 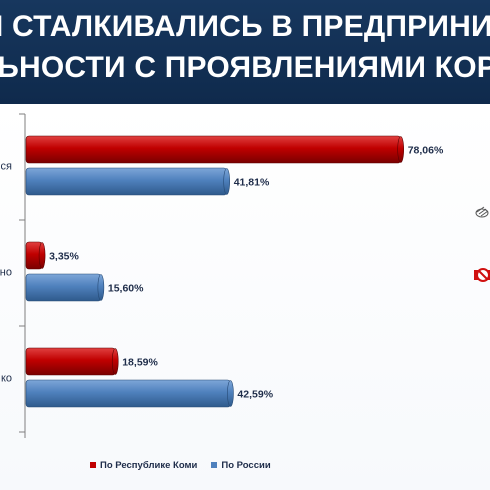 What do you see at coordinates (214, 465) in the screenshot?
I see `legend-swatch-russia` at bounding box center [214, 465].